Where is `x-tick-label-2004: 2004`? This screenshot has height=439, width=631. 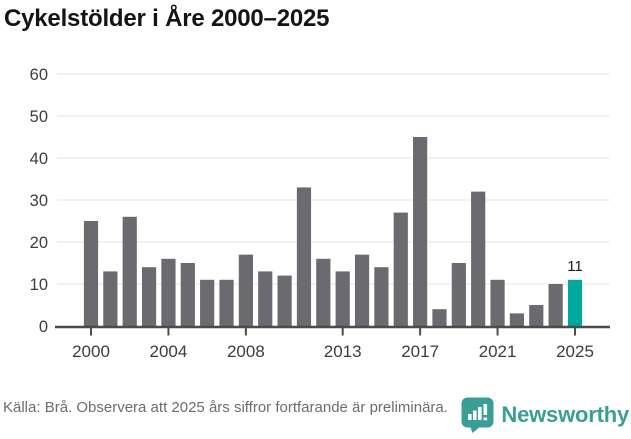
x-tick-label-2004: 2004 is located at coordinates (169, 351).